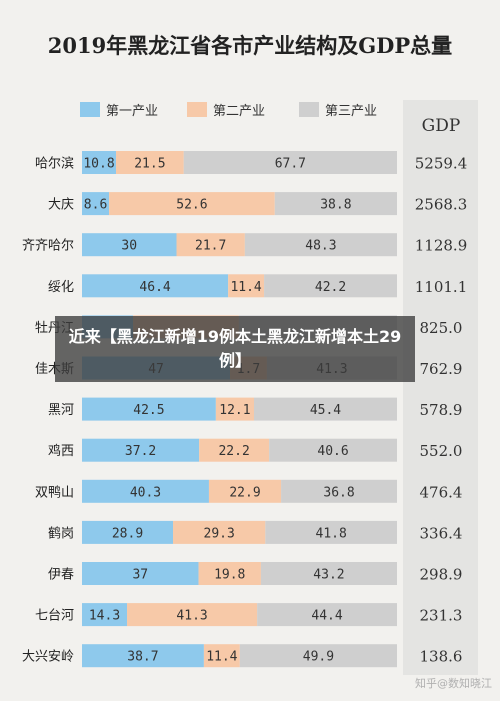  Describe the element at coordinates (250, 45) in the screenshot. I see `chart-title: 2019年黑龙江省各市产业结构及GDP总量` at that location.